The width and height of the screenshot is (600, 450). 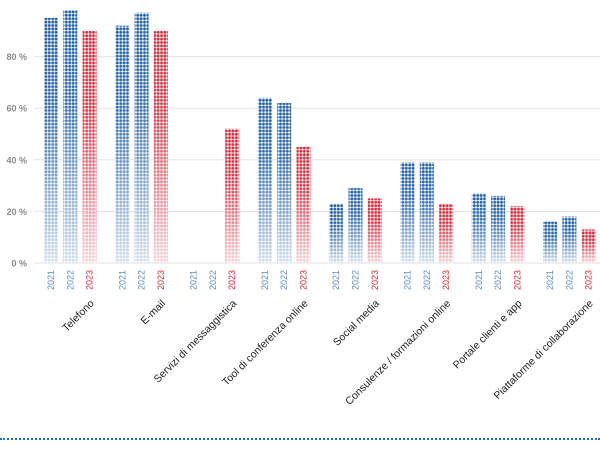 I want to click on y-axis-ticks: 0 % 20 % 40 % 60 % 80 %, so click(x=16, y=160).